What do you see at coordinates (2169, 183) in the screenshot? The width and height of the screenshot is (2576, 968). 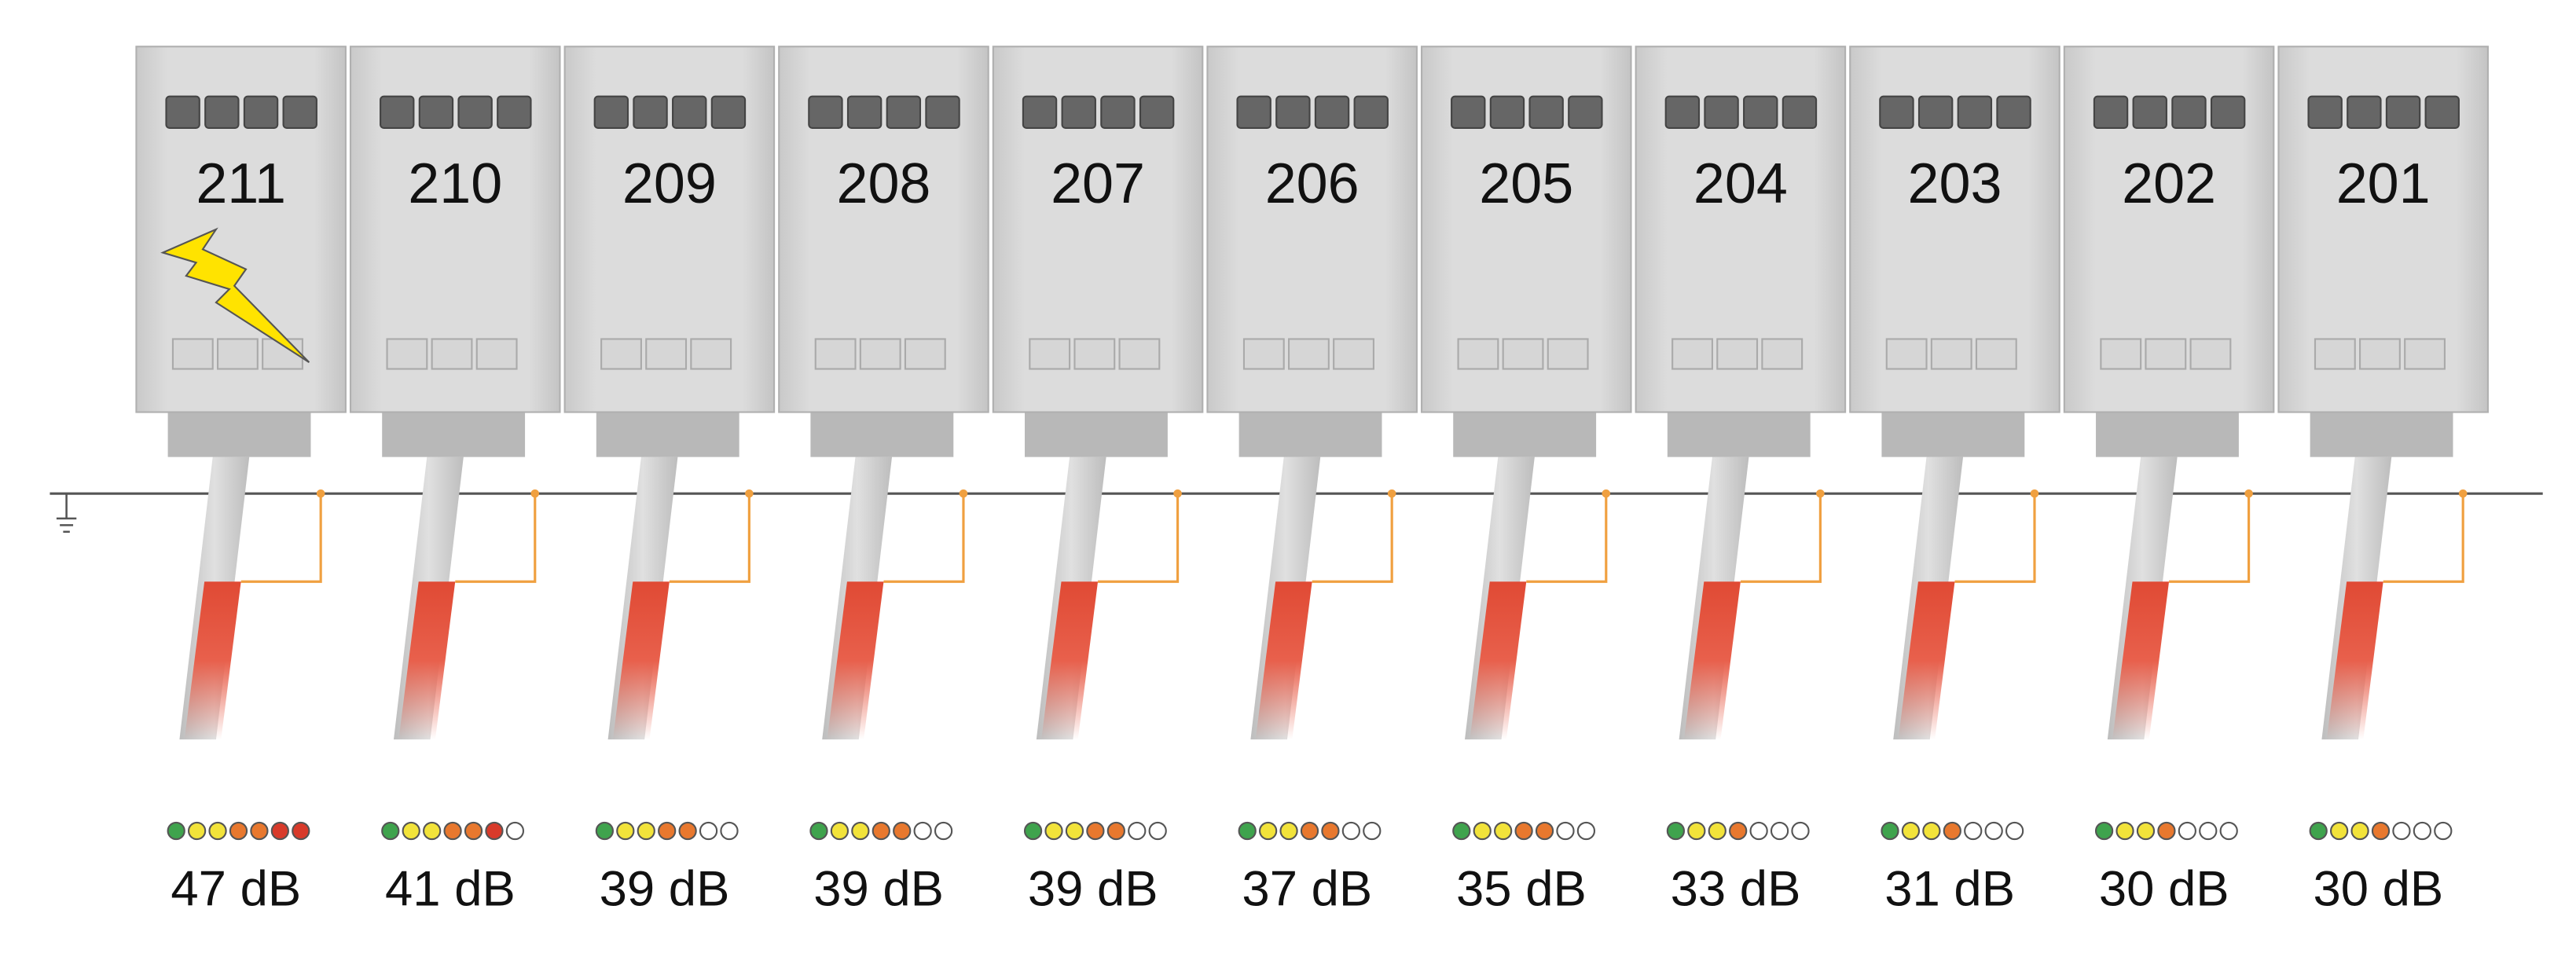 I see `module-label: 202` at bounding box center [2169, 183].